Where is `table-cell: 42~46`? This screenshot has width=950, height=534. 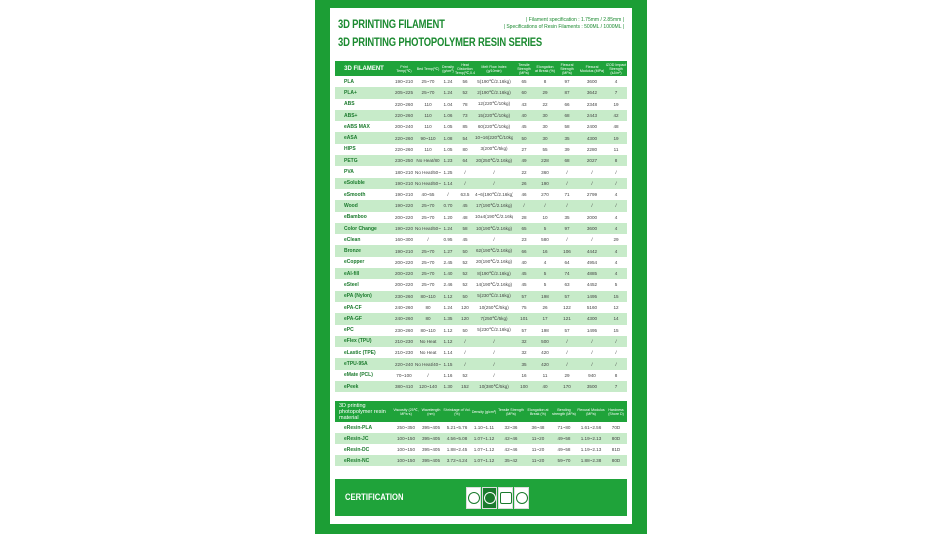 table-cell: 42~46 is located at coordinates (511, 438).